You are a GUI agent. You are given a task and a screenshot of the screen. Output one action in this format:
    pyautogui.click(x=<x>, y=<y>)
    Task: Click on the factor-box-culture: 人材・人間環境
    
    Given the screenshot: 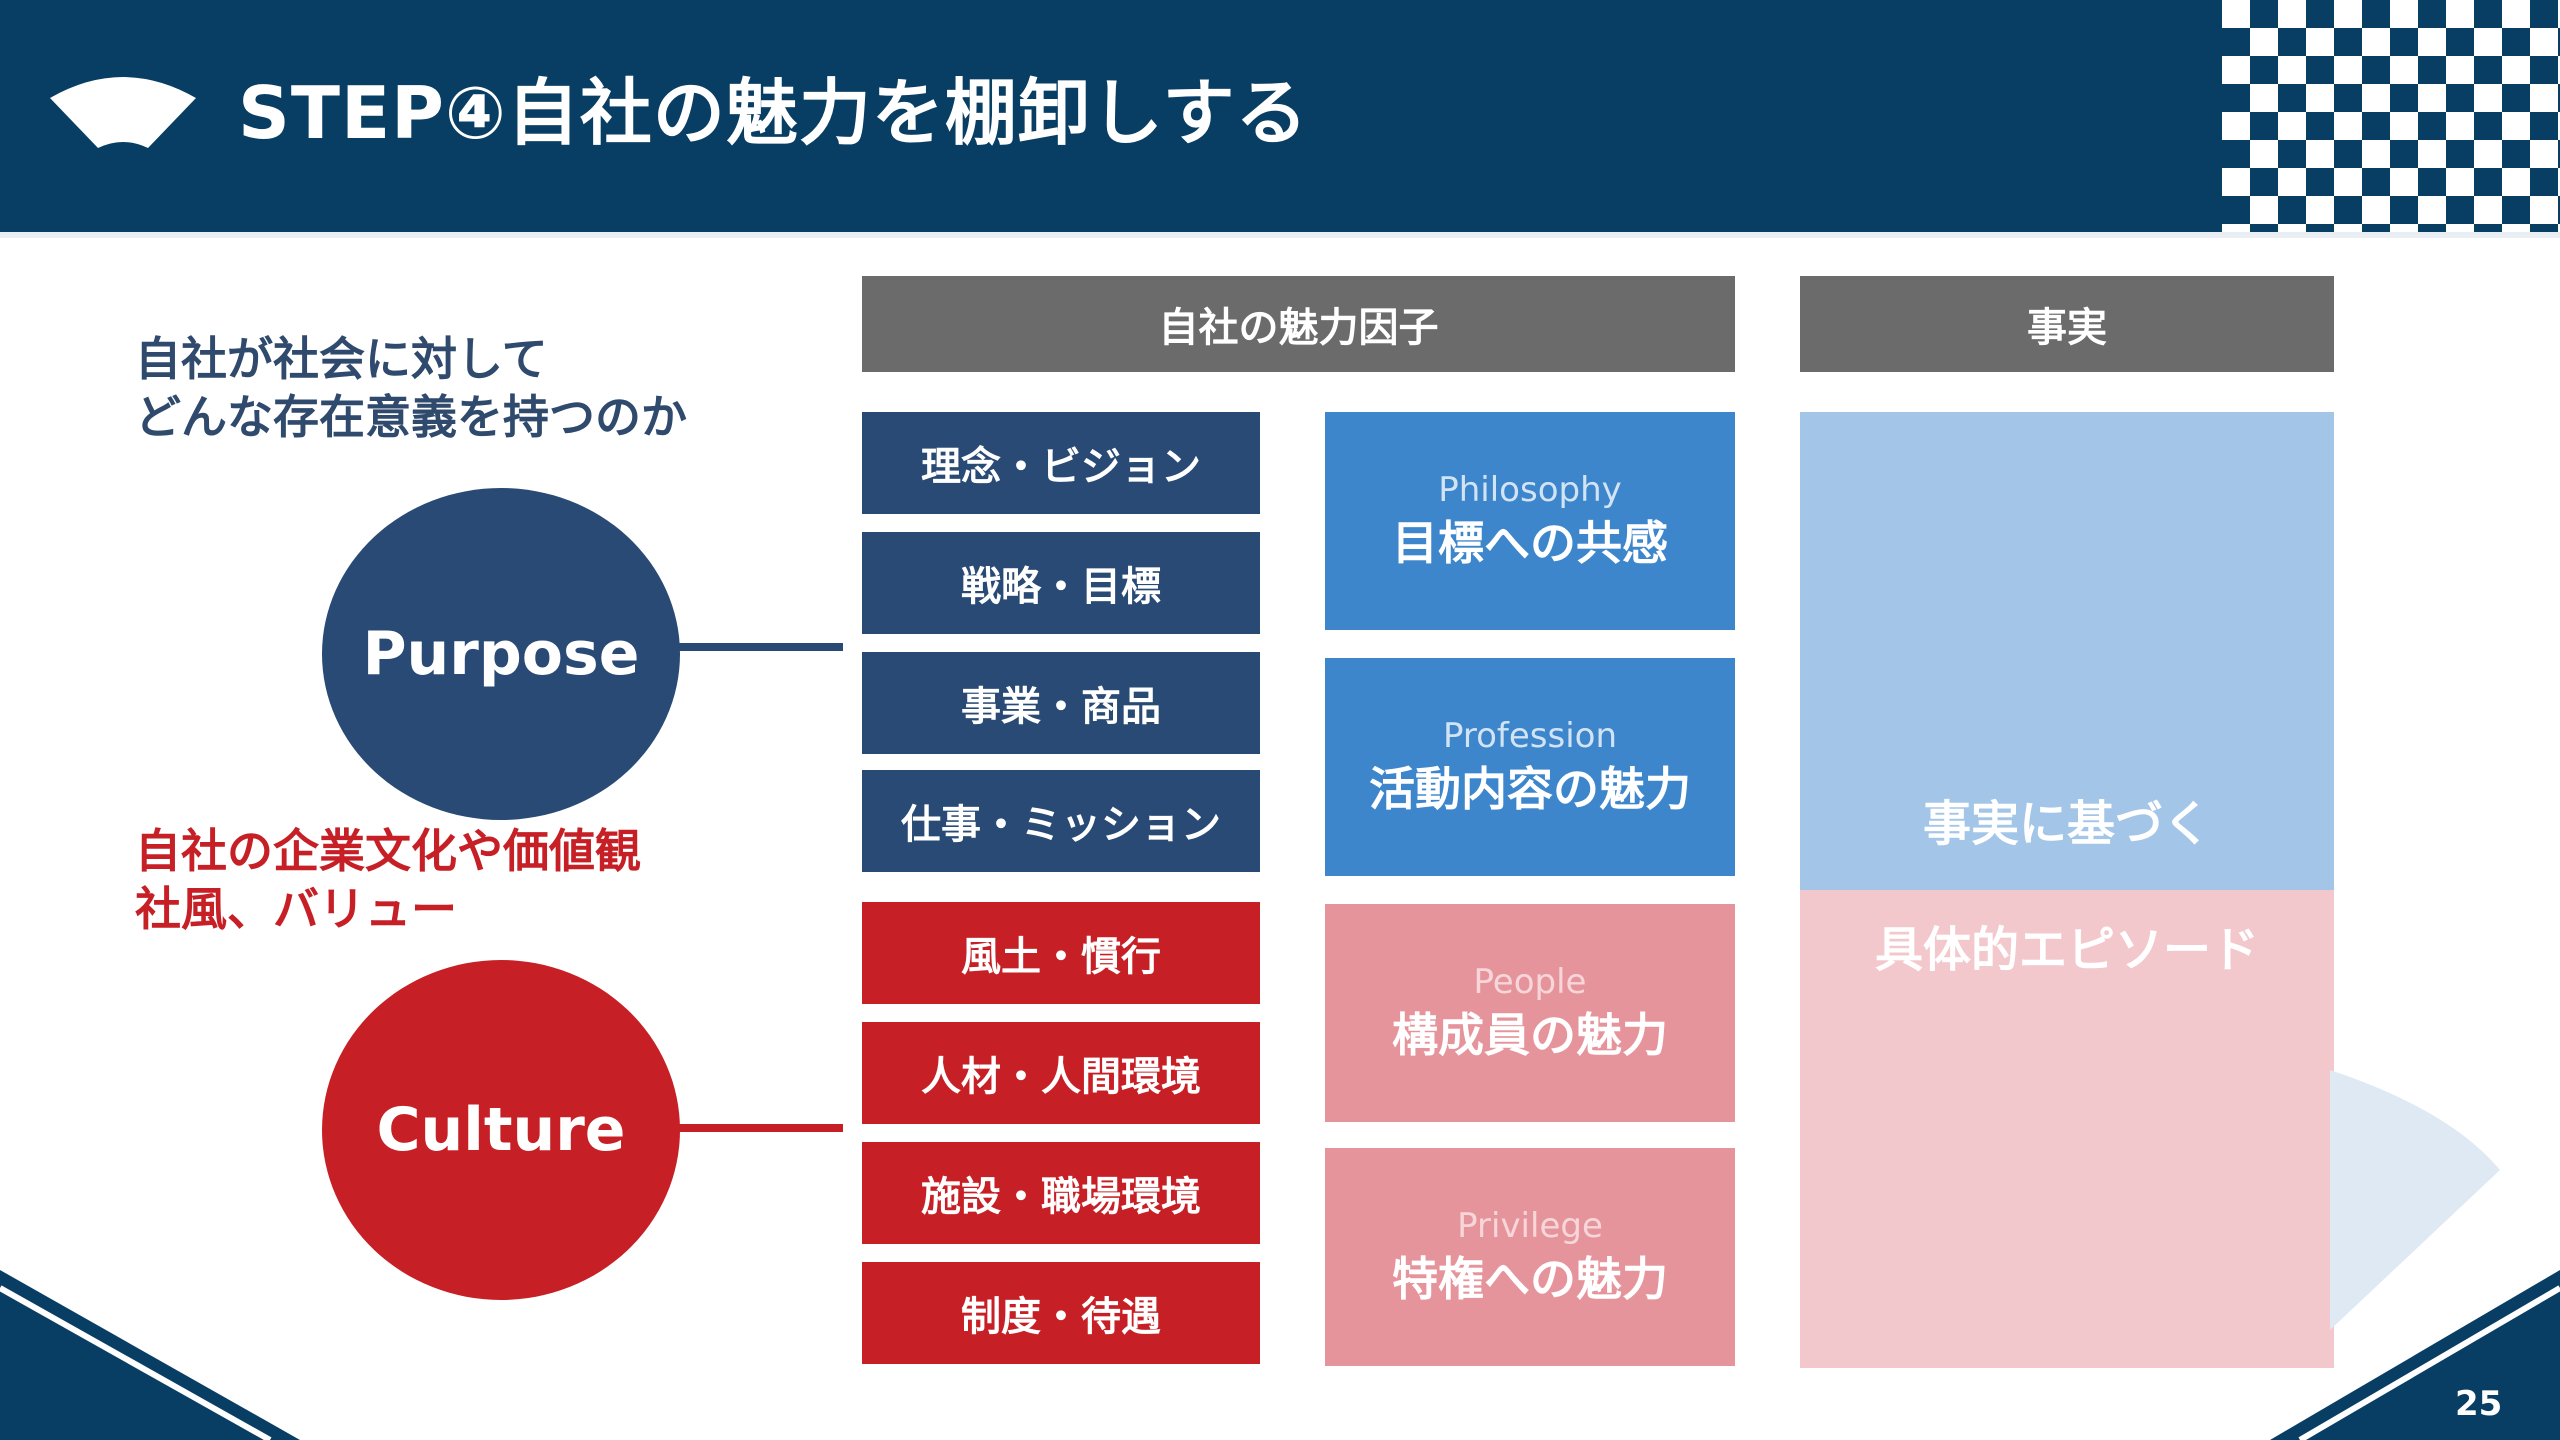 What is the action you would take?
    pyautogui.click(x=1061, y=1073)
    